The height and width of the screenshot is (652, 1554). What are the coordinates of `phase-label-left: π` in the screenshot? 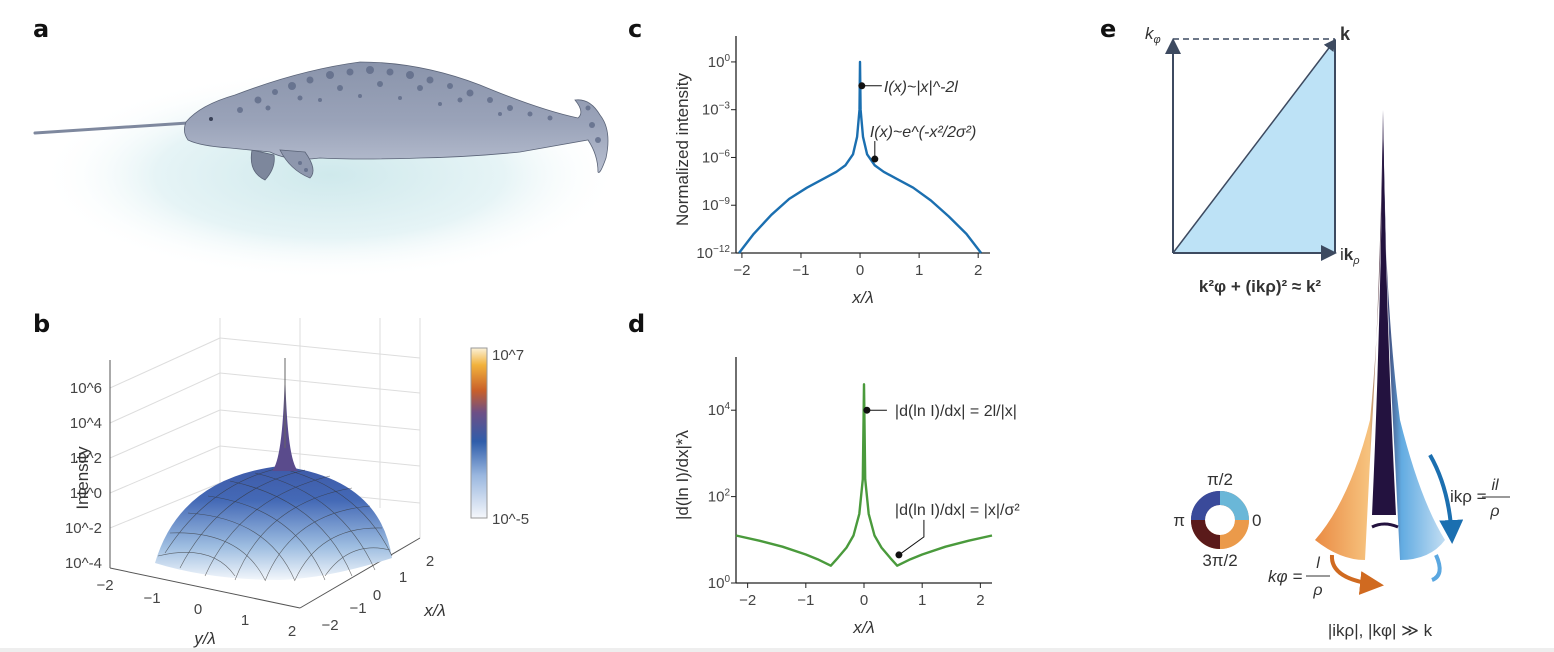 It's located at (1179, 520).